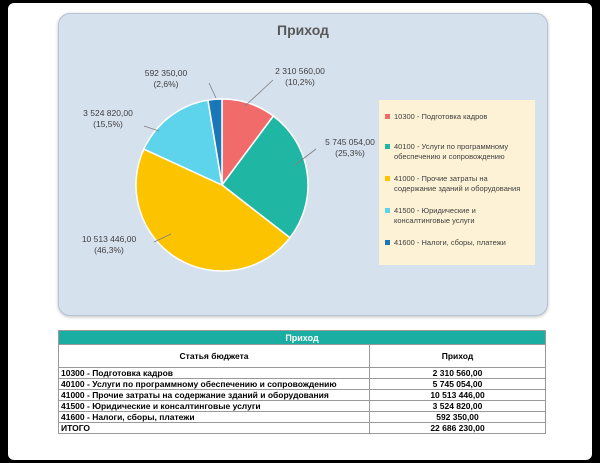 This screenshot has height=463, width=600. What do you see at coordinates (166, 84) in the screenshot?
I see `slice-pct: (2,6%)` at bounding box center [166, 84].